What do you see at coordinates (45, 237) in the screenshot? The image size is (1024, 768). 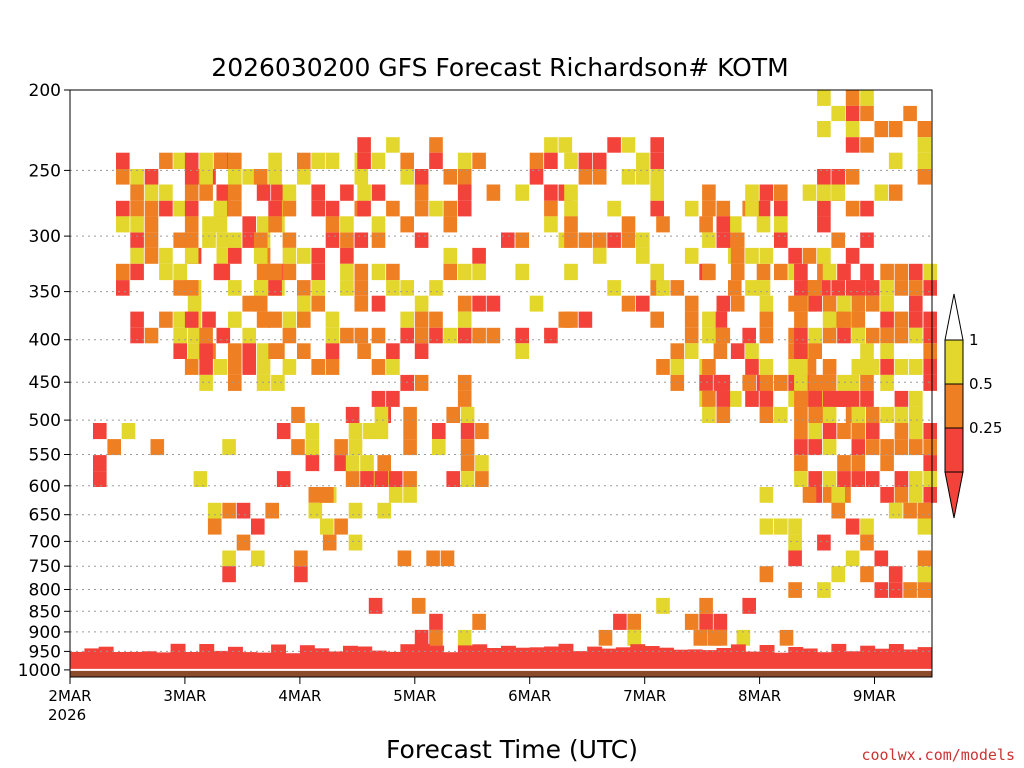 I see `y-tick-label: 300` at bounding box center [45, 237].